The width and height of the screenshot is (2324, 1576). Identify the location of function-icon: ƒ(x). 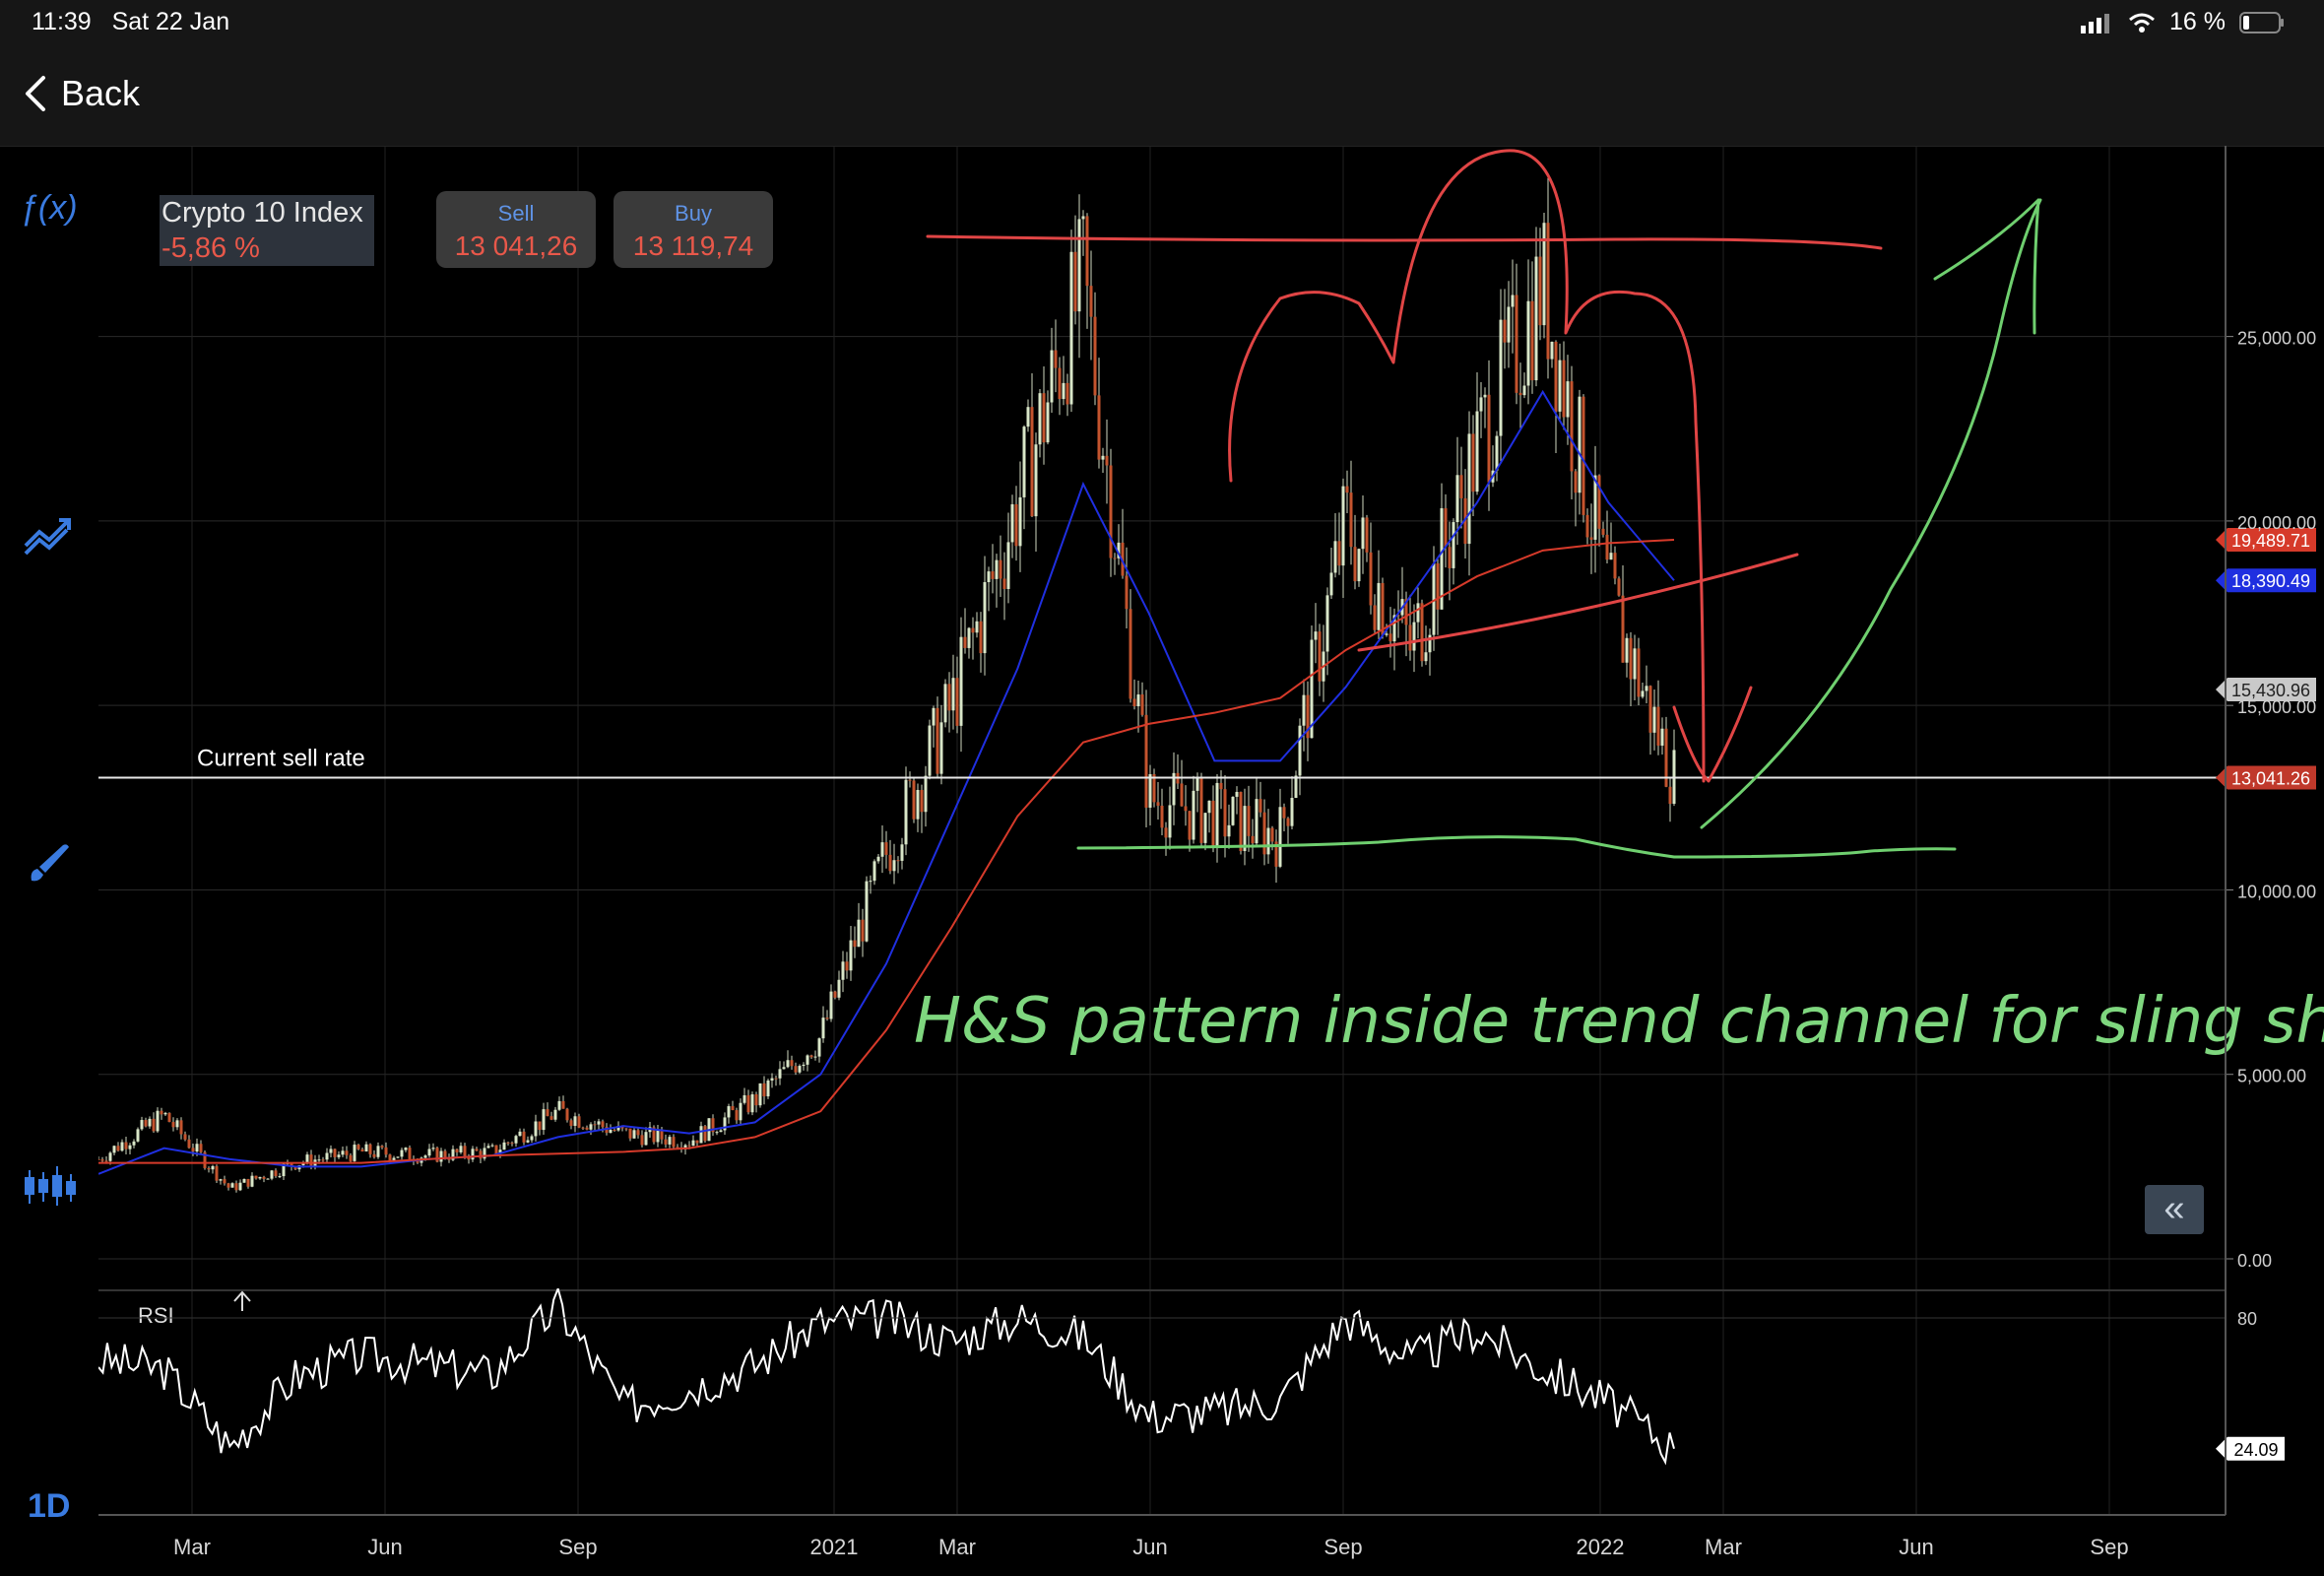
(50, 213).